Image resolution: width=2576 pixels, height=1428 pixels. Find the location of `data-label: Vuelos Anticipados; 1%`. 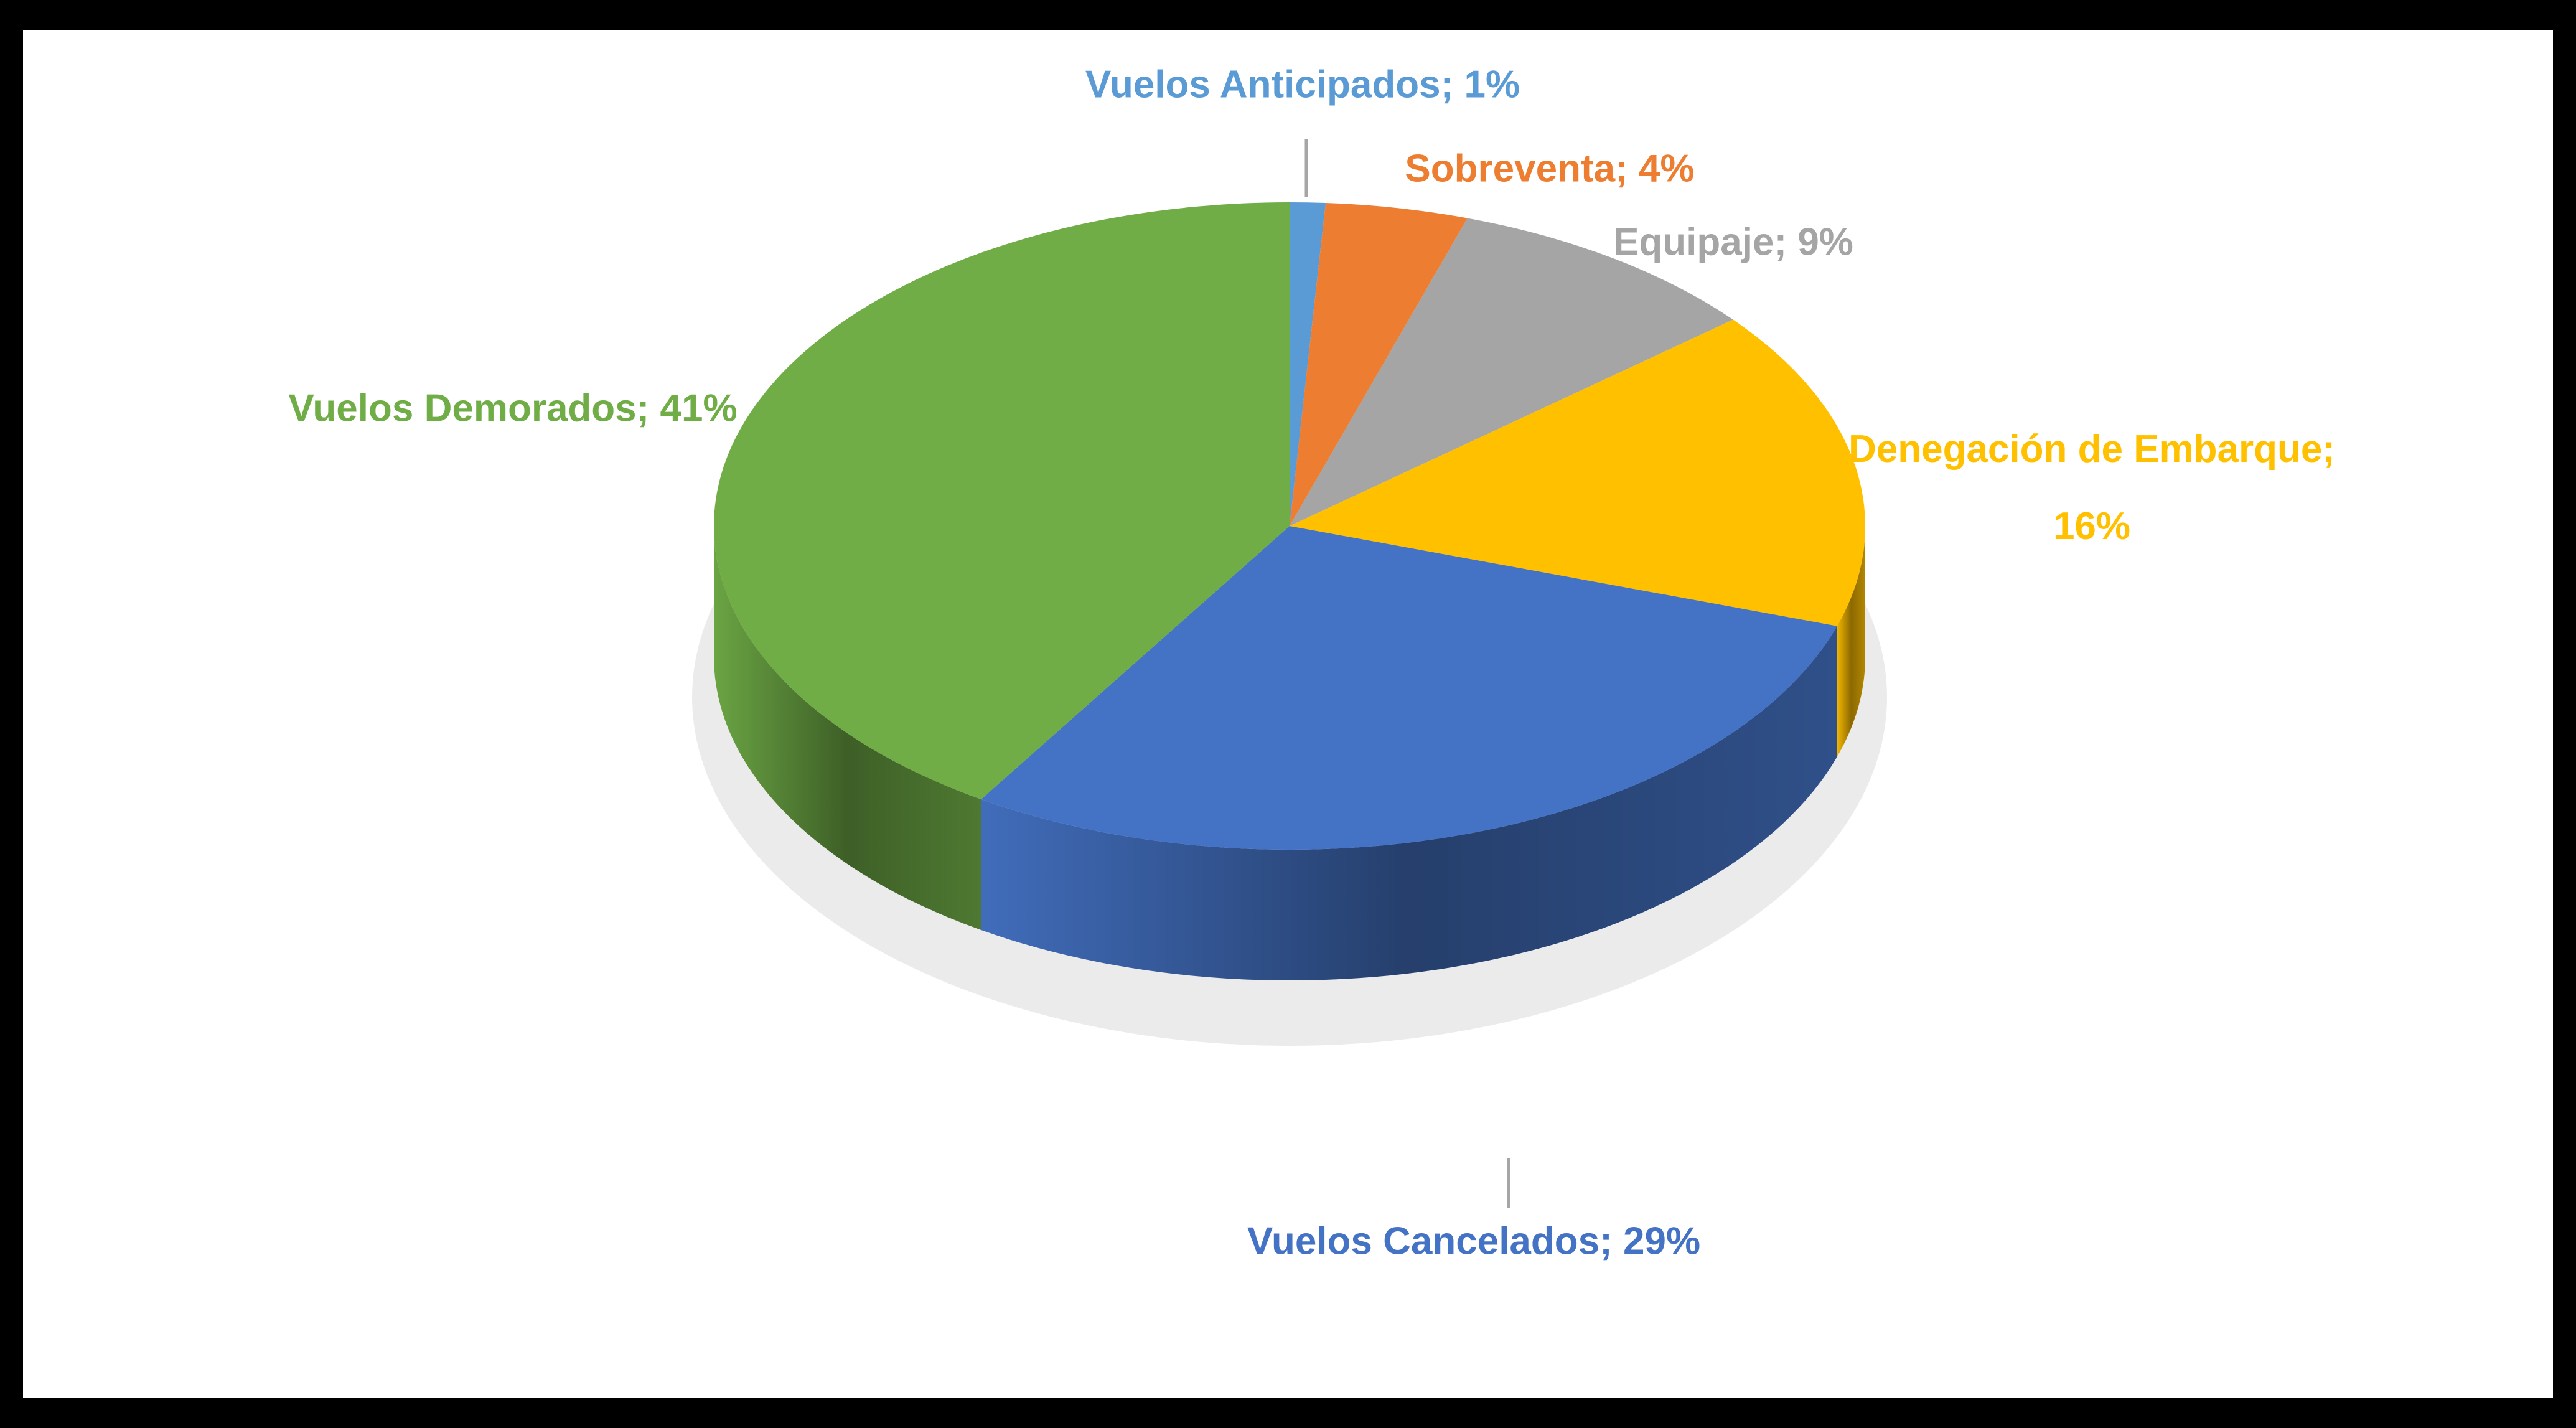

data-label: Vuelos Anticipados; 1% is located at coordinates (1302, 84).